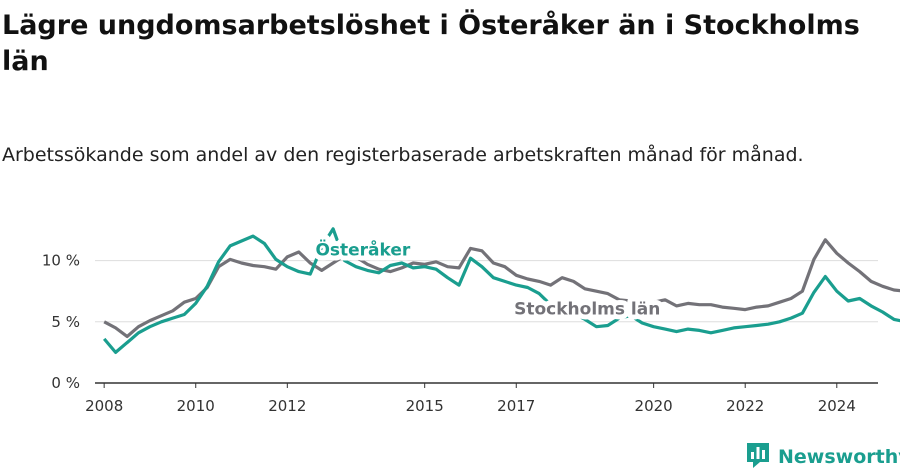 The height and width of the screenshot is (474, 900). I want to click on stockholm-series-label-halo: Stockholms län, so click(587, 309).